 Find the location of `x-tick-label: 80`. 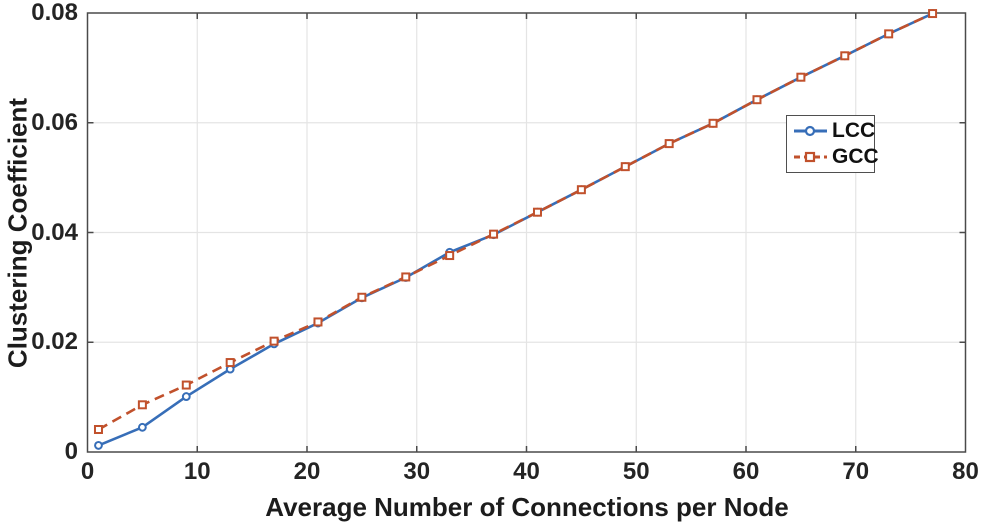

x-tick-label: 80 is located at coordinates (965, 471).